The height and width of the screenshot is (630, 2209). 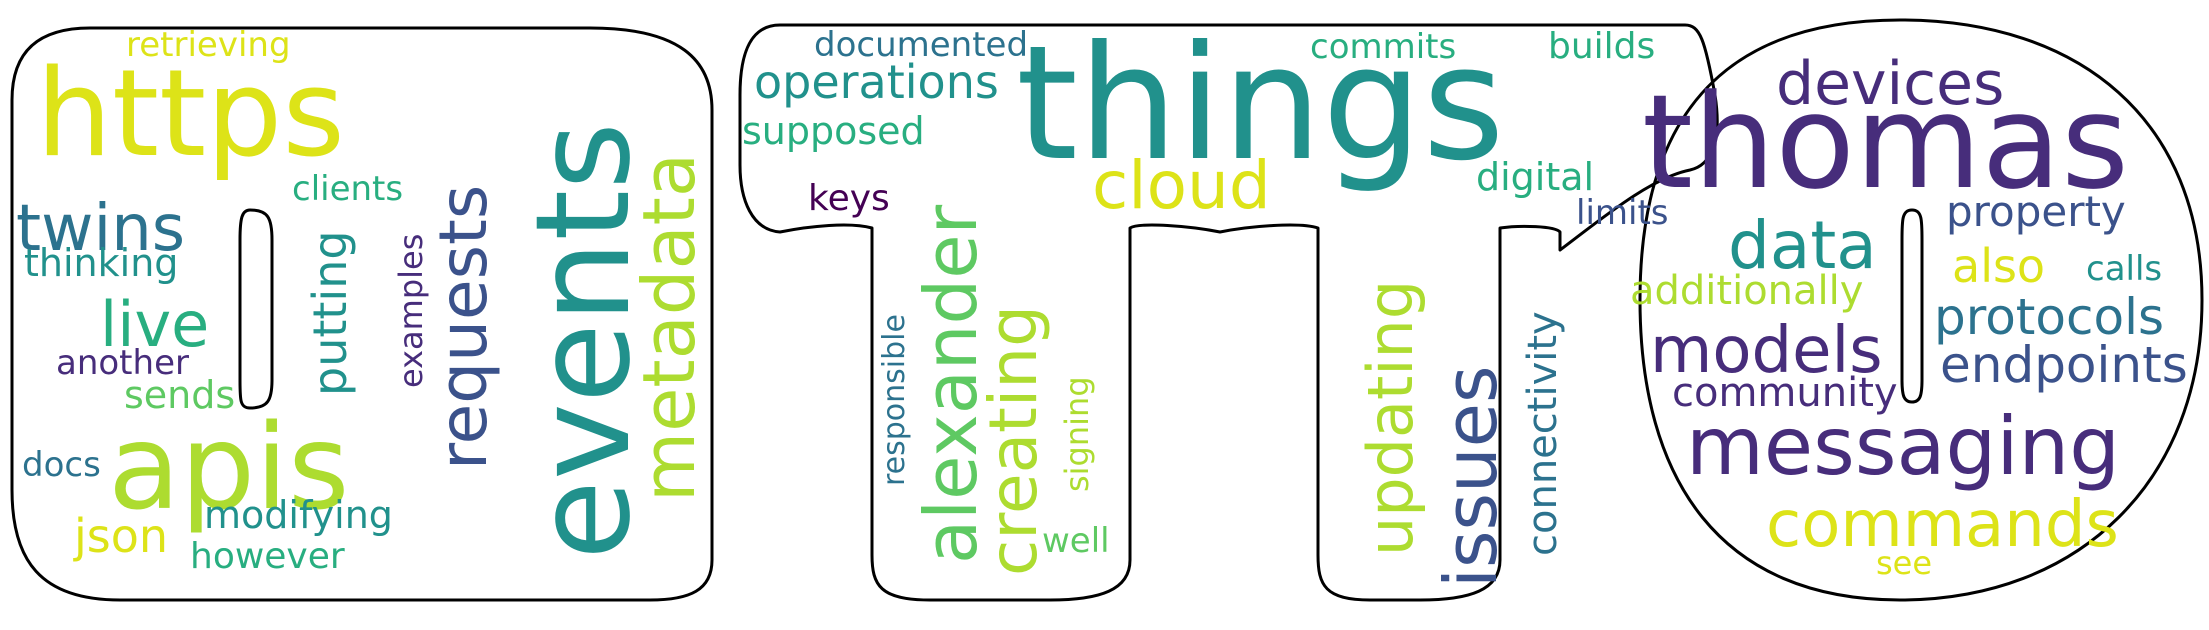 I want to click on word-keys: keys, so click(x=849, y=198).